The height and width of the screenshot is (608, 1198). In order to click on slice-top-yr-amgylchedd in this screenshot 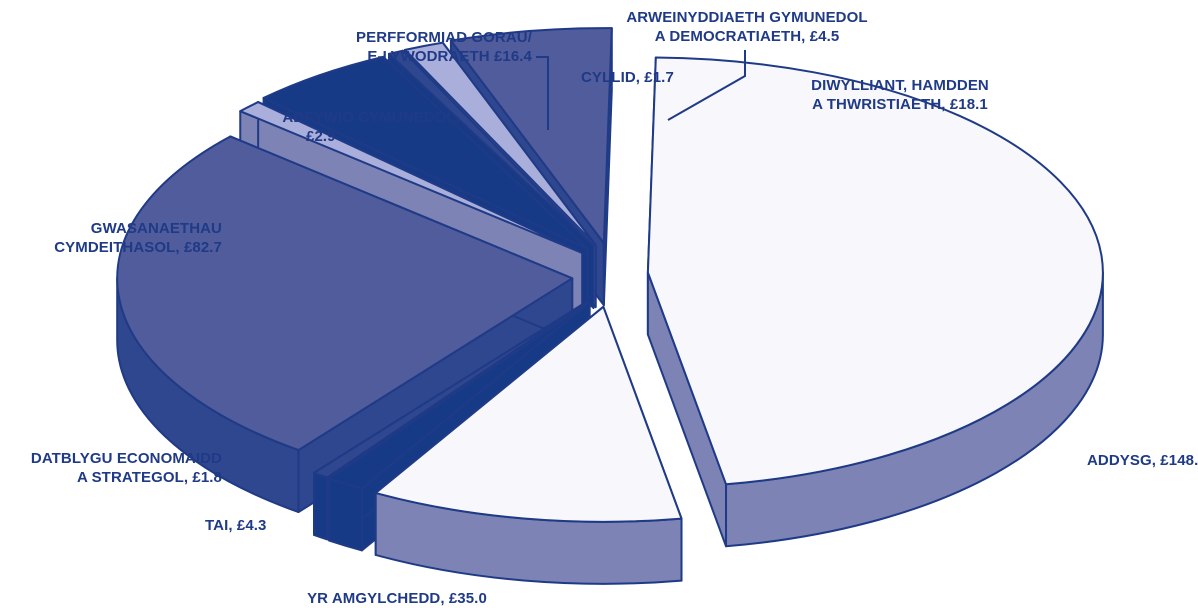, I will do `click(528, 414)`.